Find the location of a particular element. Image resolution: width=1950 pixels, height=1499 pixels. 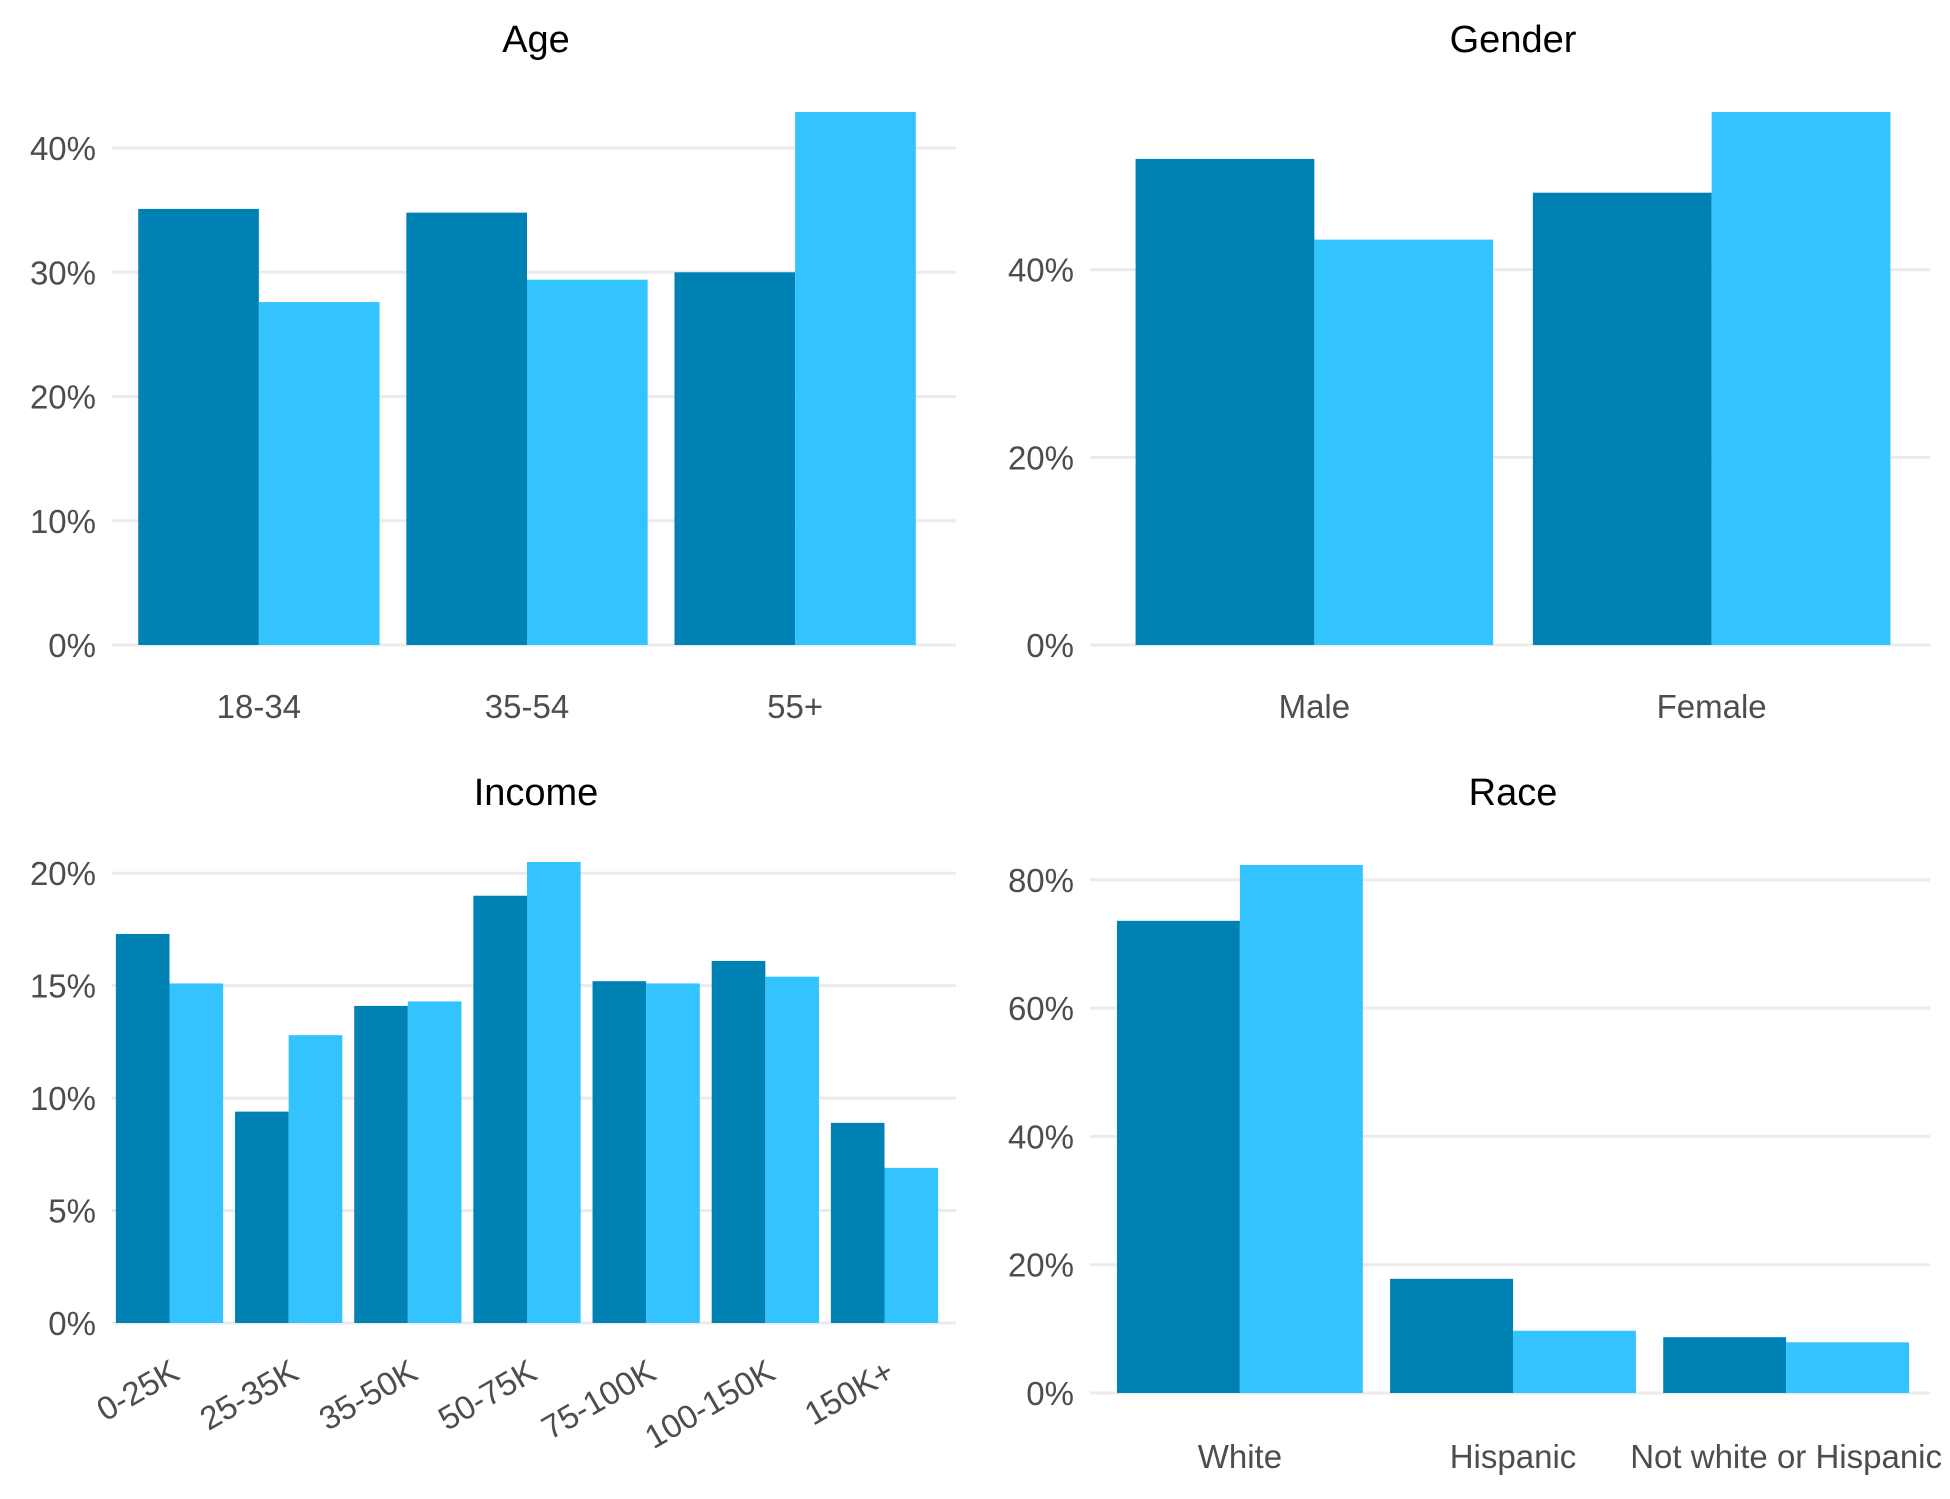

bar-55--series-2 is located at coordinates (855, 378).